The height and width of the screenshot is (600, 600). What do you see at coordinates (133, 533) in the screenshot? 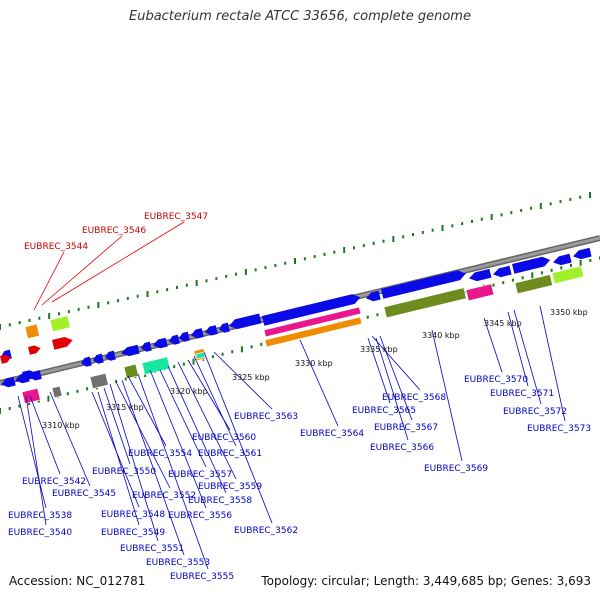
I see `gene-label: EUBREC_3549` at bounding box center [133, 533].